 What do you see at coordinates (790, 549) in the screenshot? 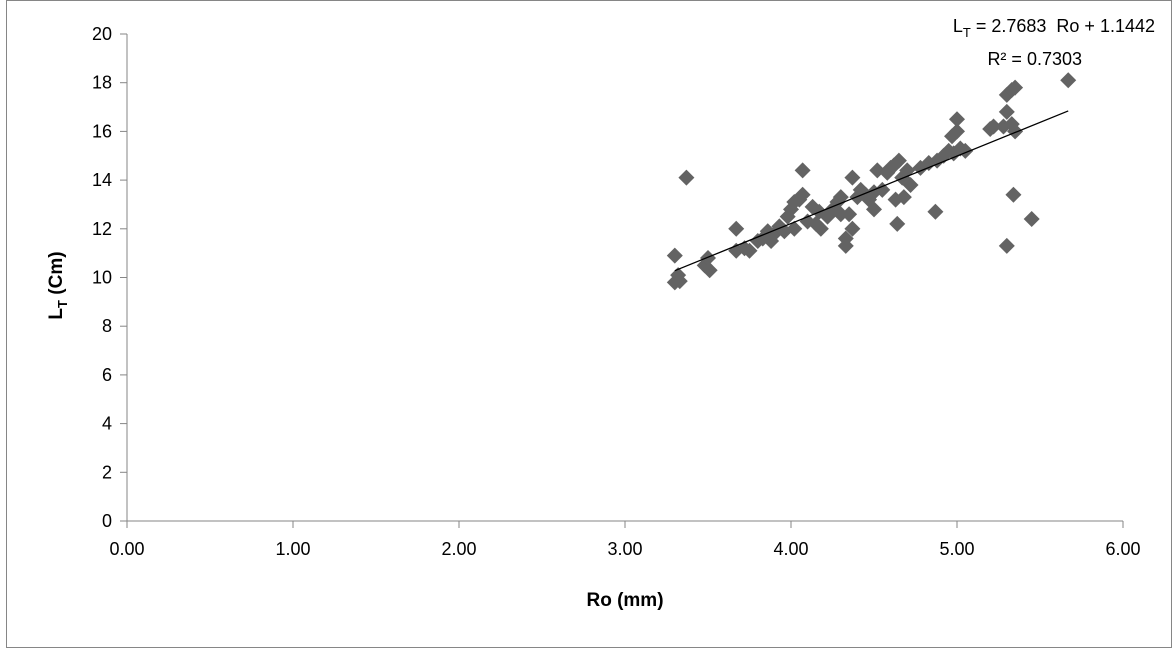
I see `x-tick-label: 4.00` at bounding box center [790, 549].